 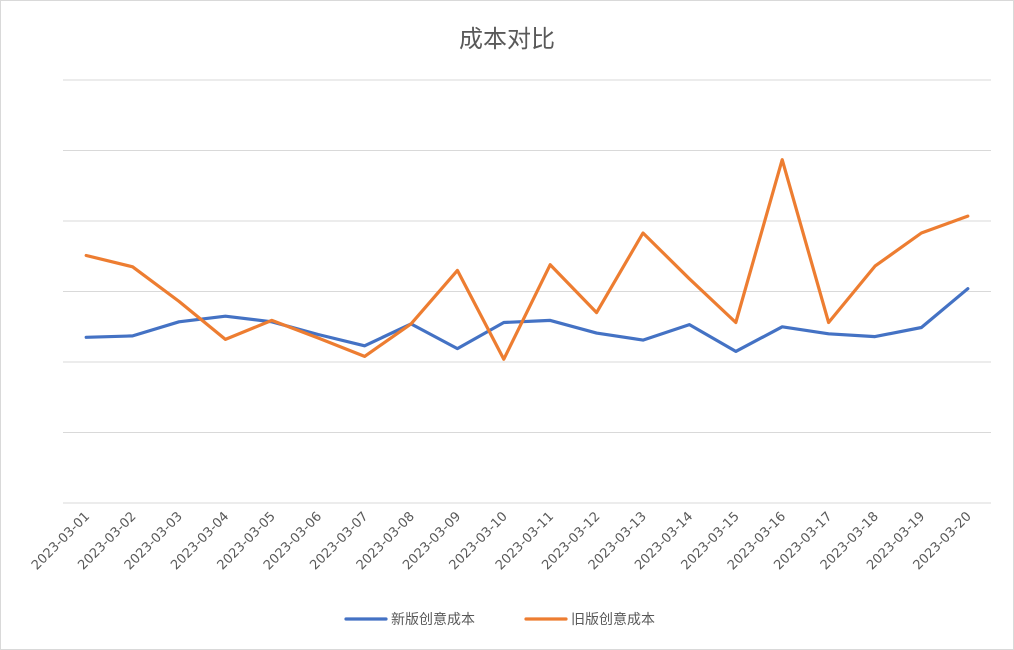 What do you see at coordinates (433, 619) in the screenshot?
I see `legend-label-new: 新版创意成本` at bounding box center [433, 619].